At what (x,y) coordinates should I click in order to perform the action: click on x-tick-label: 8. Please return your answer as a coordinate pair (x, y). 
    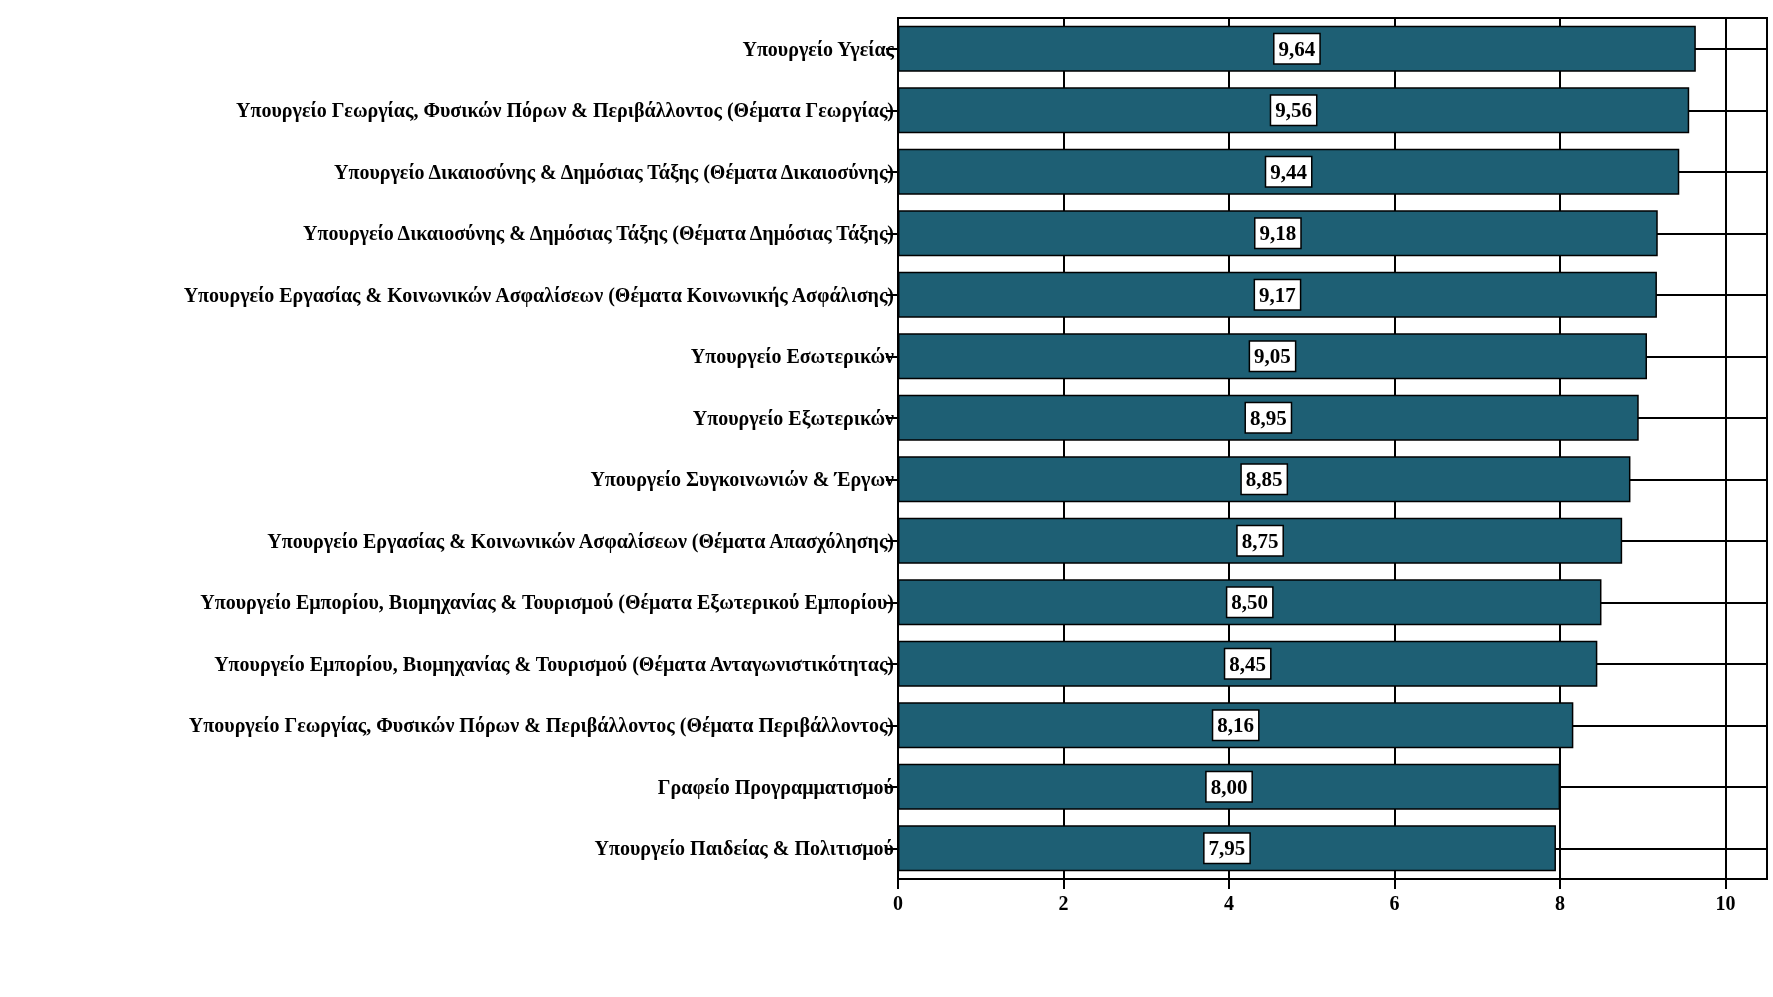
    Looking at the image, I should click on (1560, 903).